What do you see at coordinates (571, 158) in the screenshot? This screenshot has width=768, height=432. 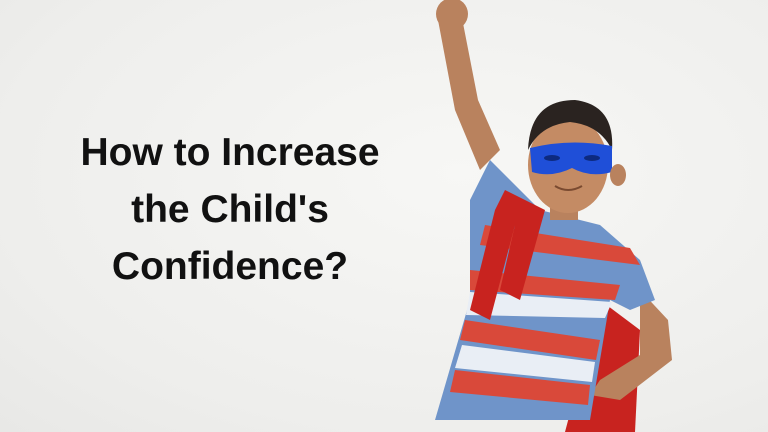 I see `mask` at bounding box center [571, 158].